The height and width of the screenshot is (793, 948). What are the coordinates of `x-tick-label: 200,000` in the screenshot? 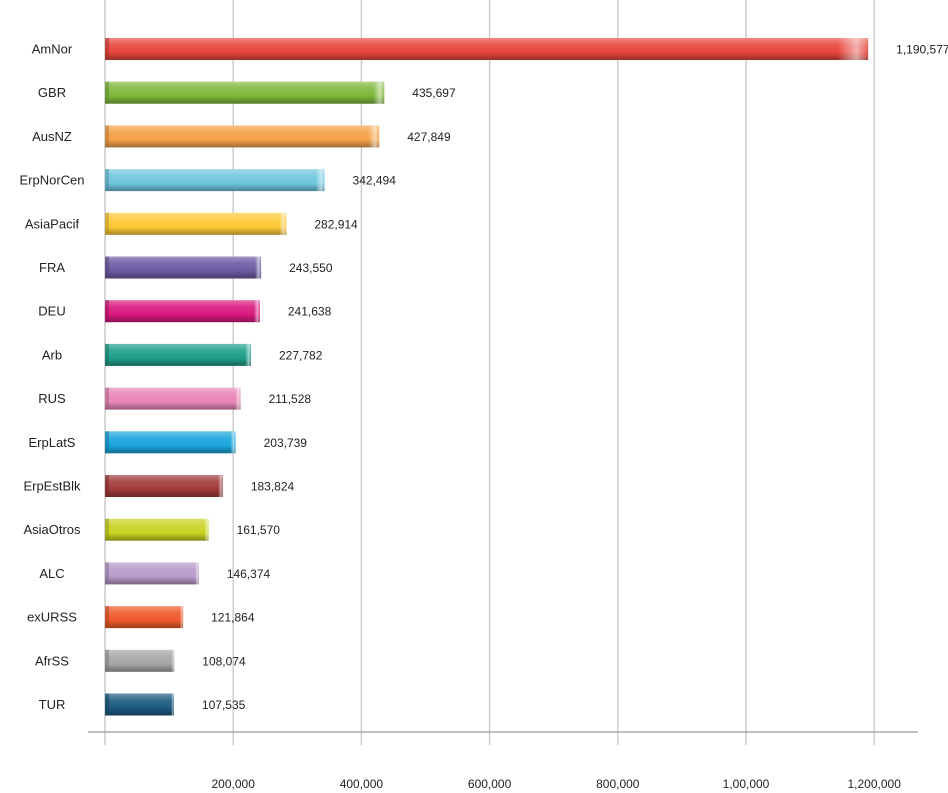 It's located at (234, 784).